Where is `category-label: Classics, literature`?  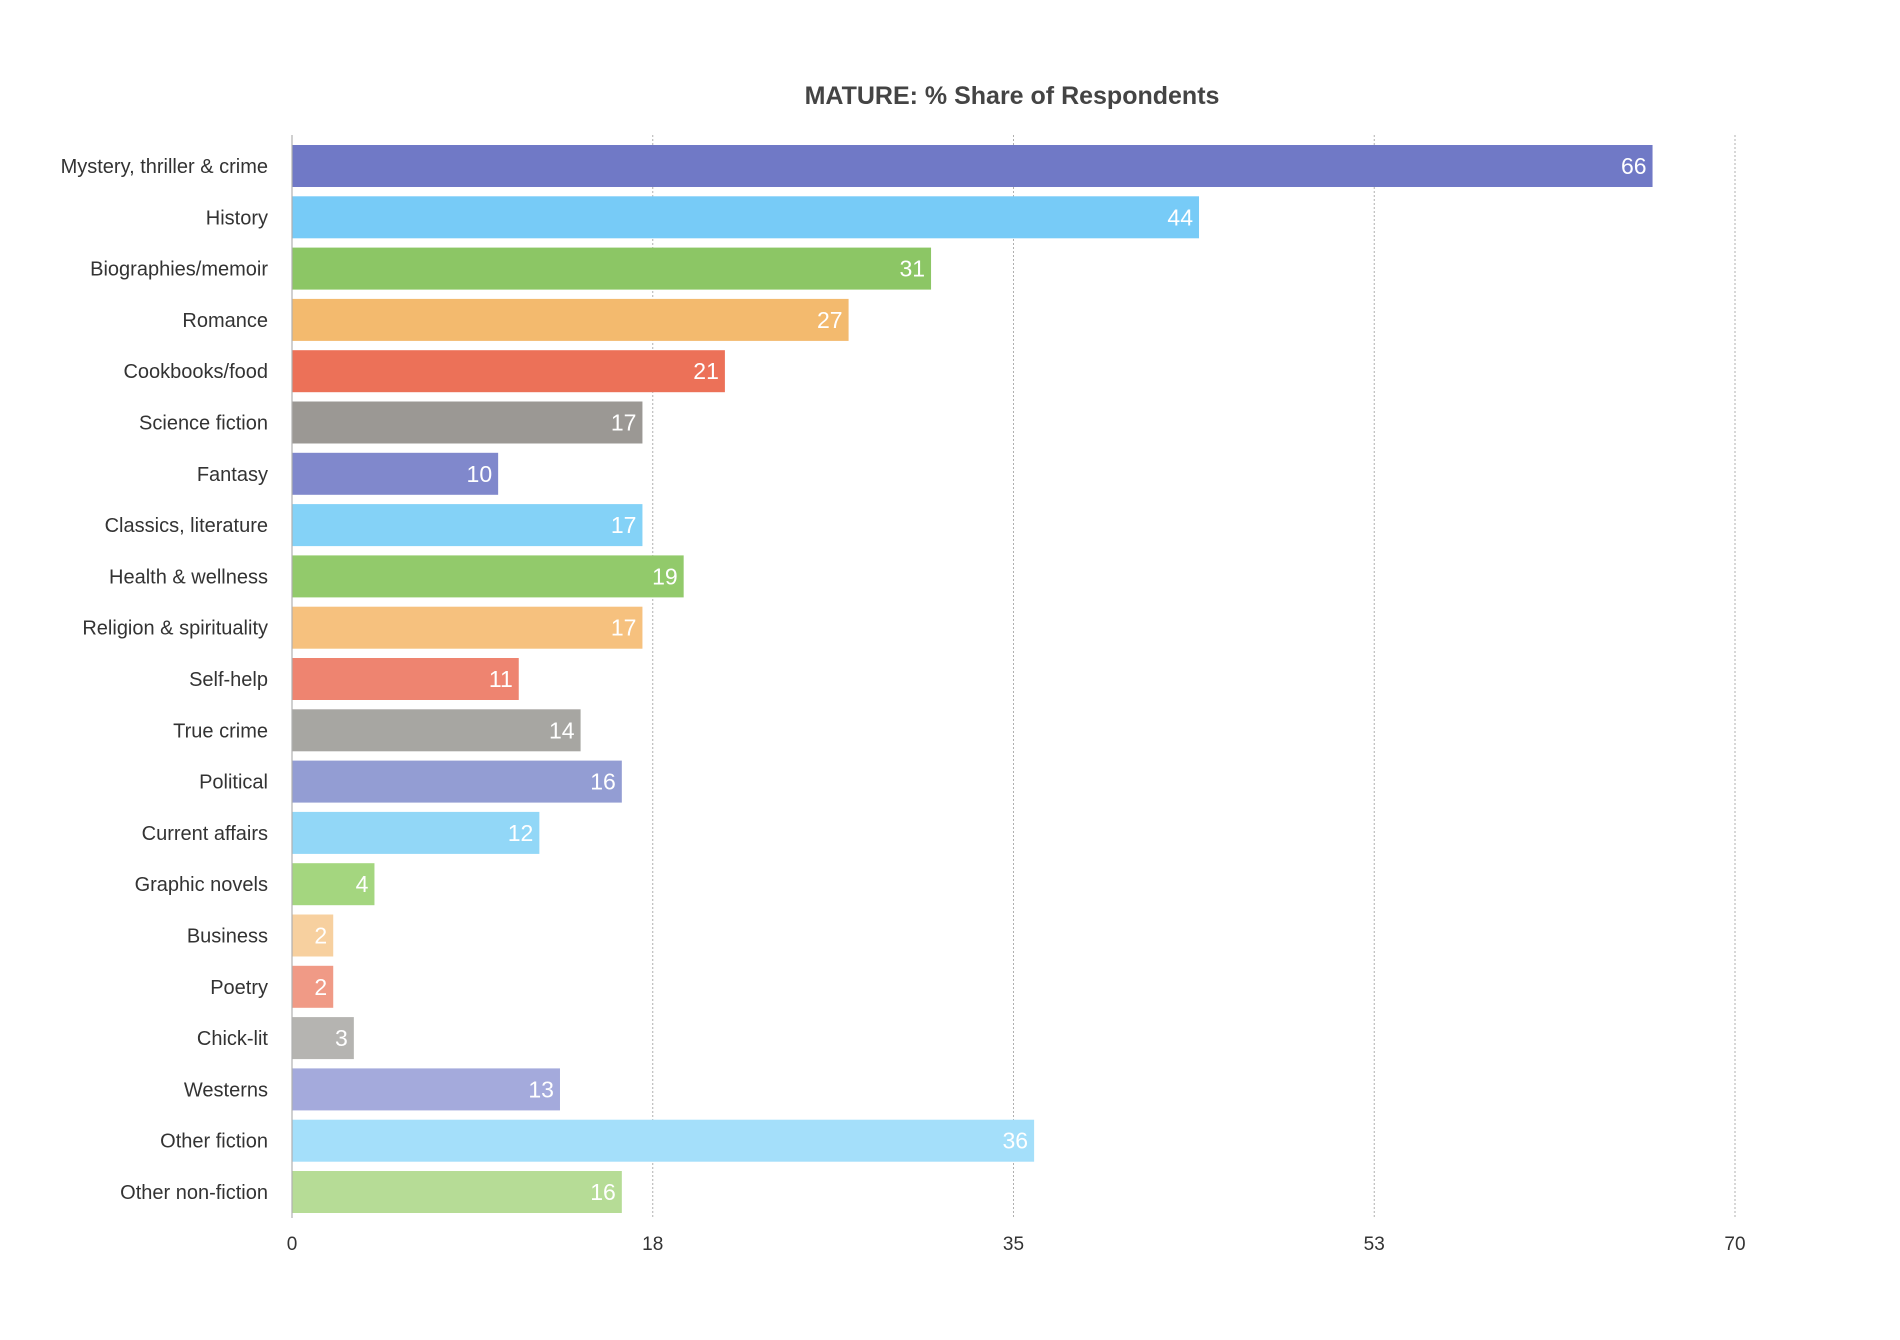
category-label: Classics, literature is located at coordinates (186, 526).